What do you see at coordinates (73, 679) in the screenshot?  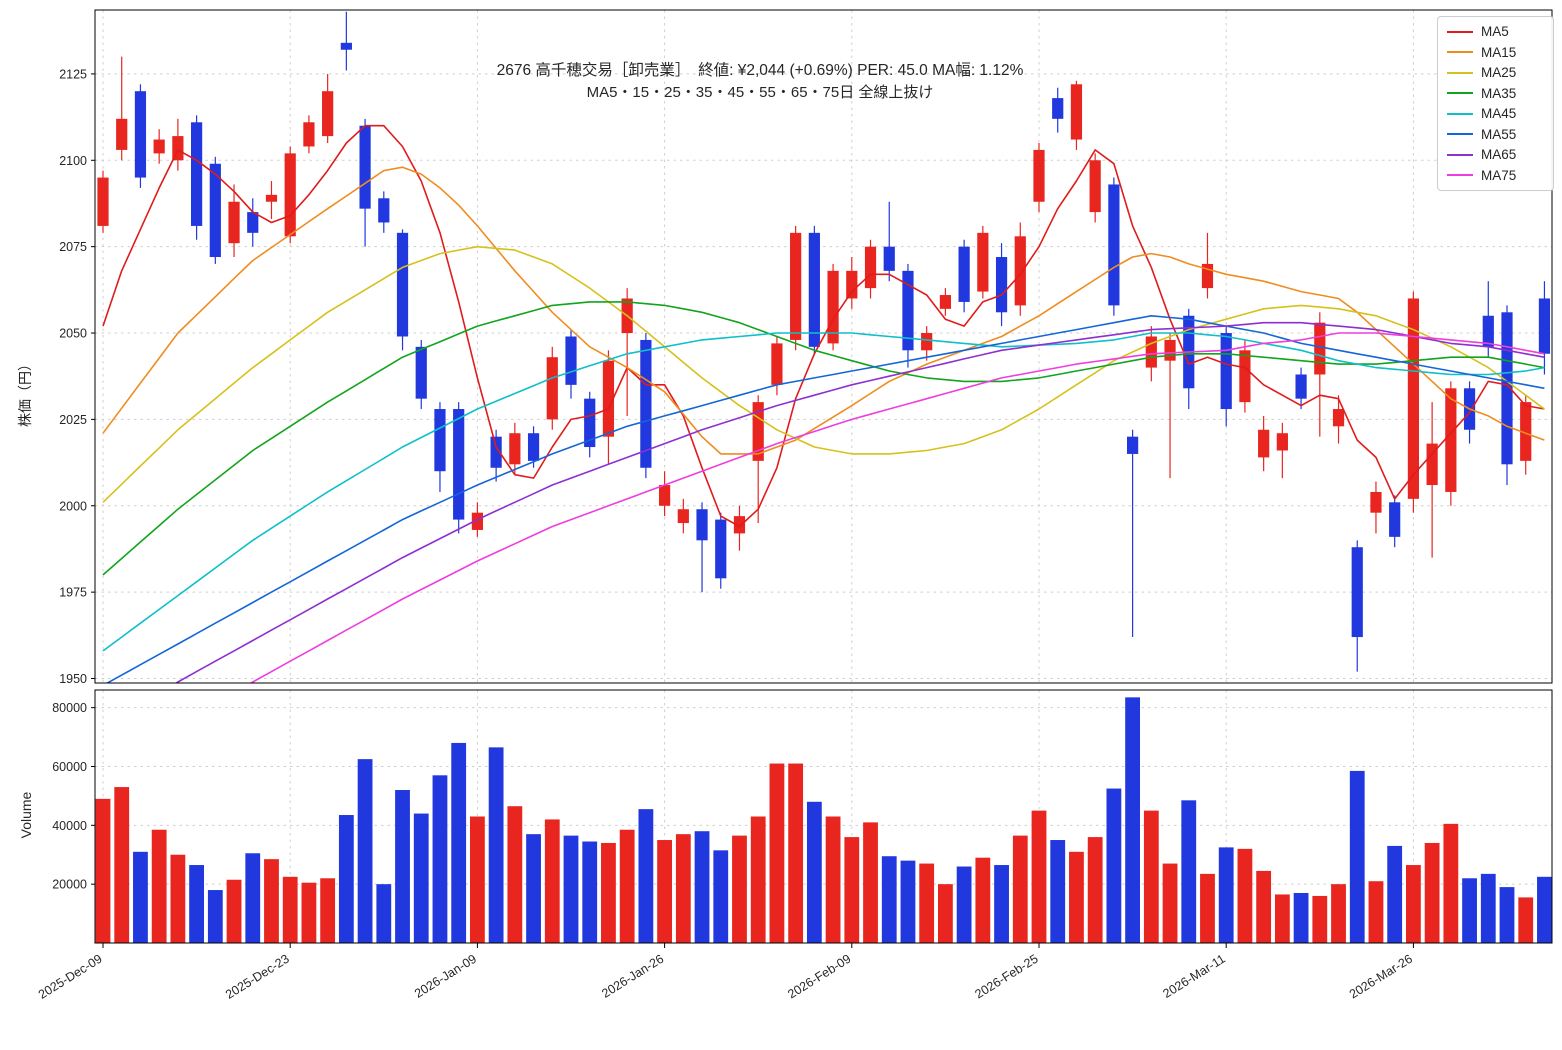 I see `svg-text: 1950` at bounding box center [73, 679].